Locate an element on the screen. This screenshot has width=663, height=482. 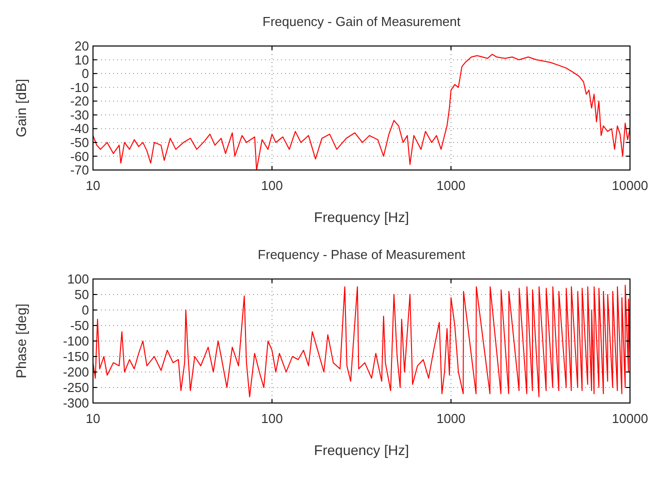
y-axis-title: Gain [dB] is located at coordinates (21, 108).